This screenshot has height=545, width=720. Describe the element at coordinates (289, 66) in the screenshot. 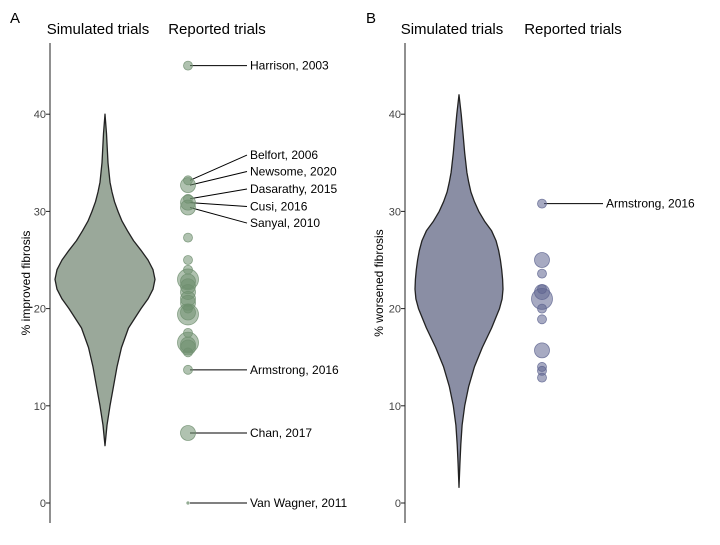

I see `annotation-label: Harrison, 2003` at that location.